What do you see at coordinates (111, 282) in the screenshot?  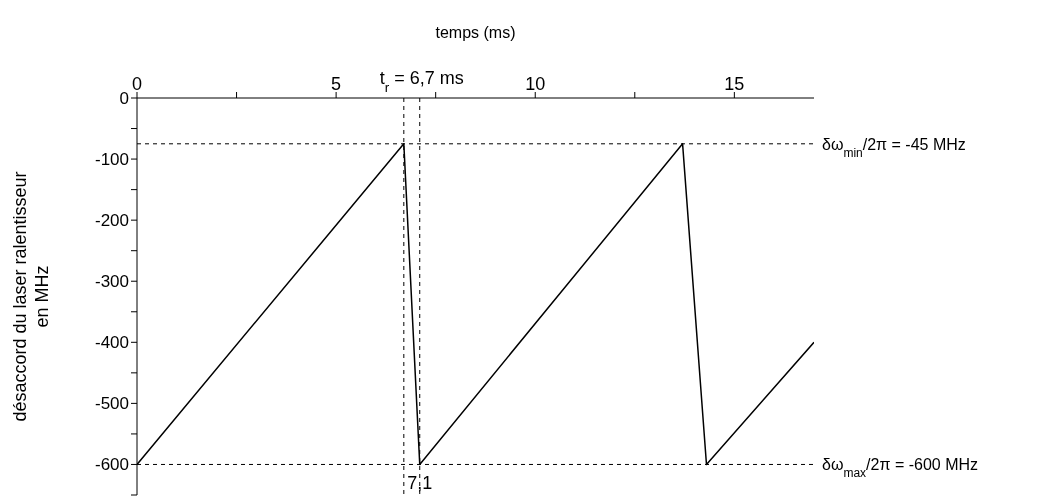 I see `y-tick-label: -300` at bounding box center [111, 282].